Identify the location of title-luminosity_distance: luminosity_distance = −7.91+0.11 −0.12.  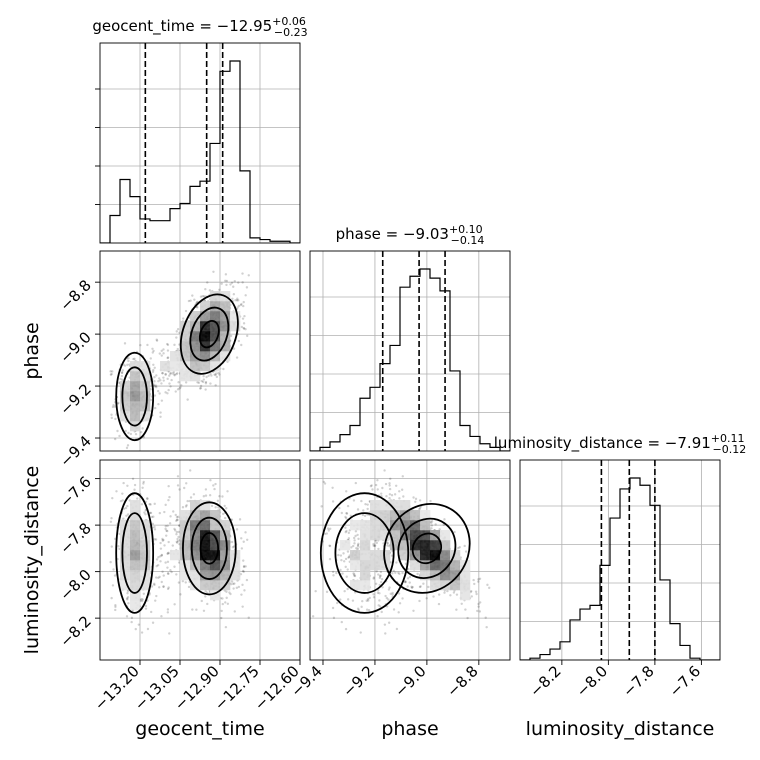
(620, 444).